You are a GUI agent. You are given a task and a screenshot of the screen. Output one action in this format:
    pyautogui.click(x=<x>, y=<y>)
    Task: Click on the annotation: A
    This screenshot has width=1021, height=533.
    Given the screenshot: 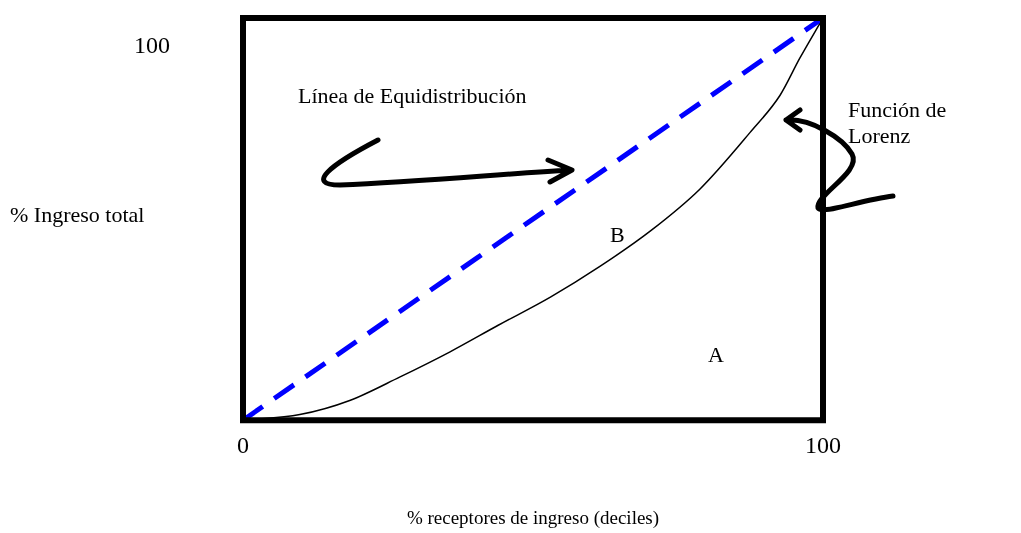 What is the action you would take?
    pyautogui.click(x=716, y=355)
    